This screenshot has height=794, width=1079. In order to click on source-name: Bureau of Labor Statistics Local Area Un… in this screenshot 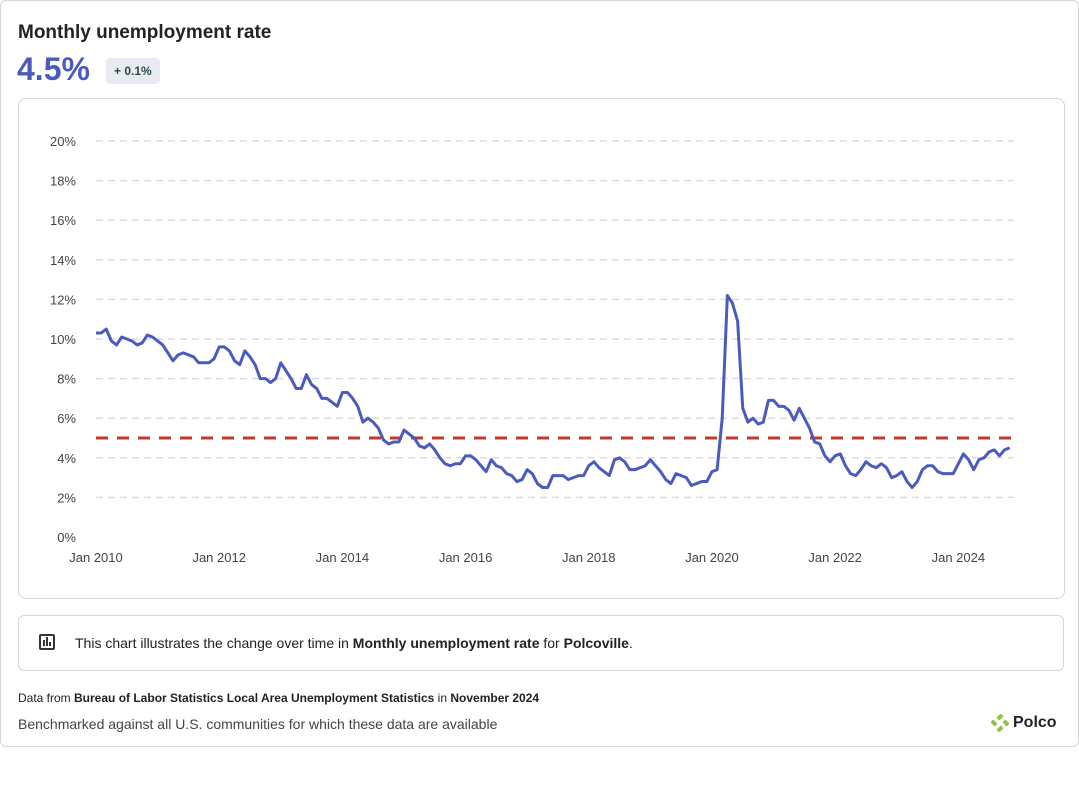, I will do `click(254, 698)`.